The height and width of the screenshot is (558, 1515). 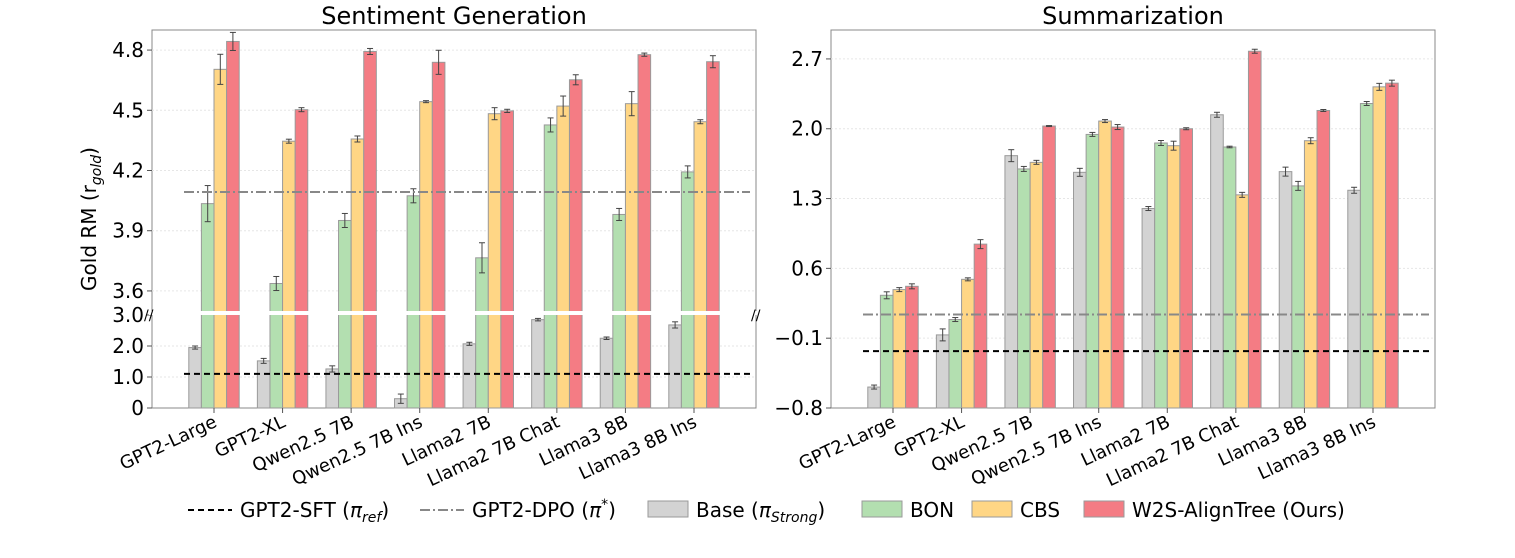 What do you see at coordinates (807, 199) in the screenshot?
I see `y-tick-label: 1.3` at bounding box center [807, 199].